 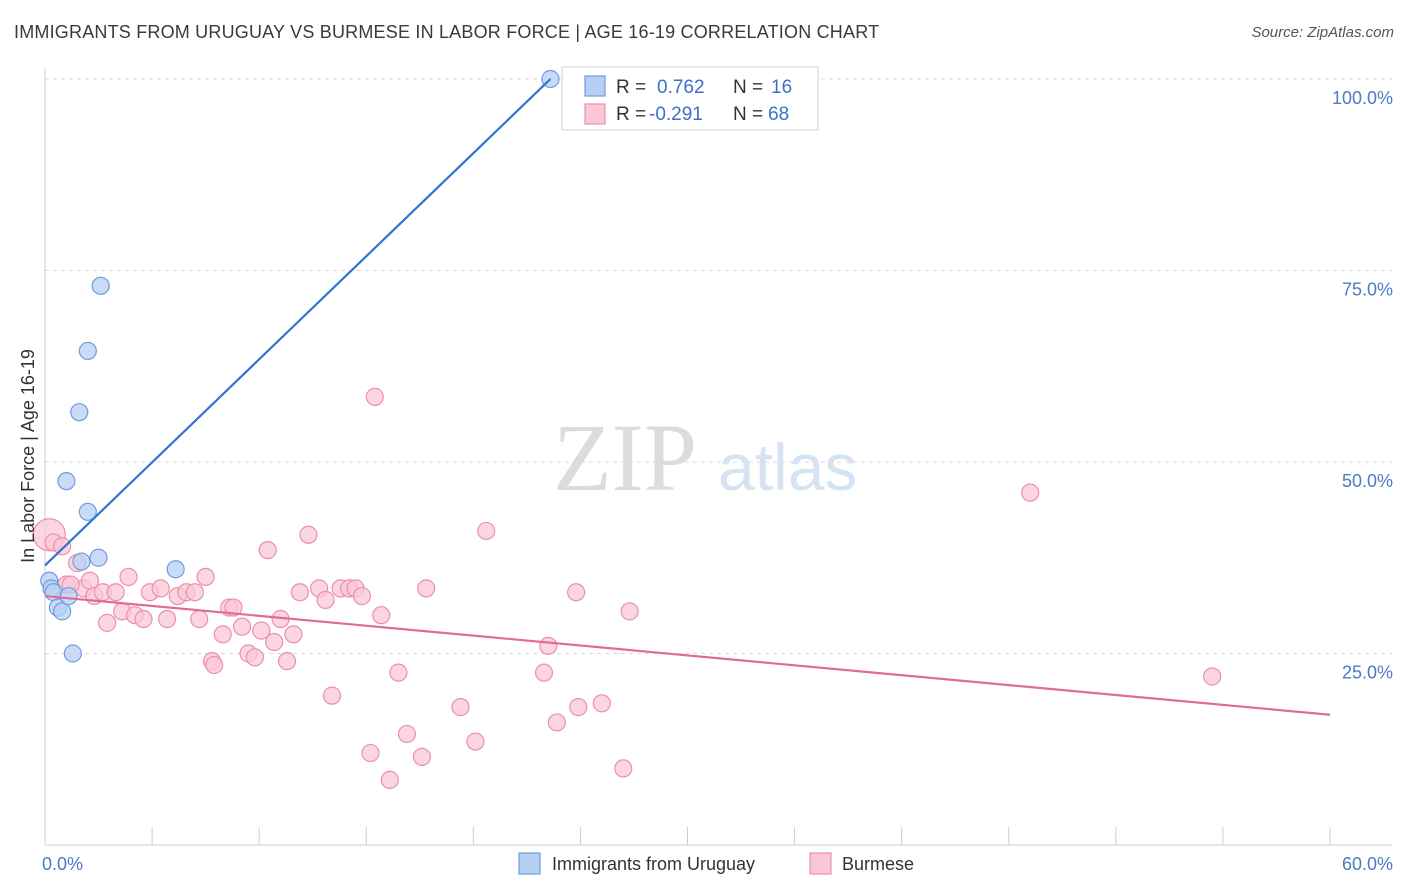 What do you see at coordinates (595, 86) in the screenshot?
I see `legend-swatch-uruguay` at bounding box center [595, 86].